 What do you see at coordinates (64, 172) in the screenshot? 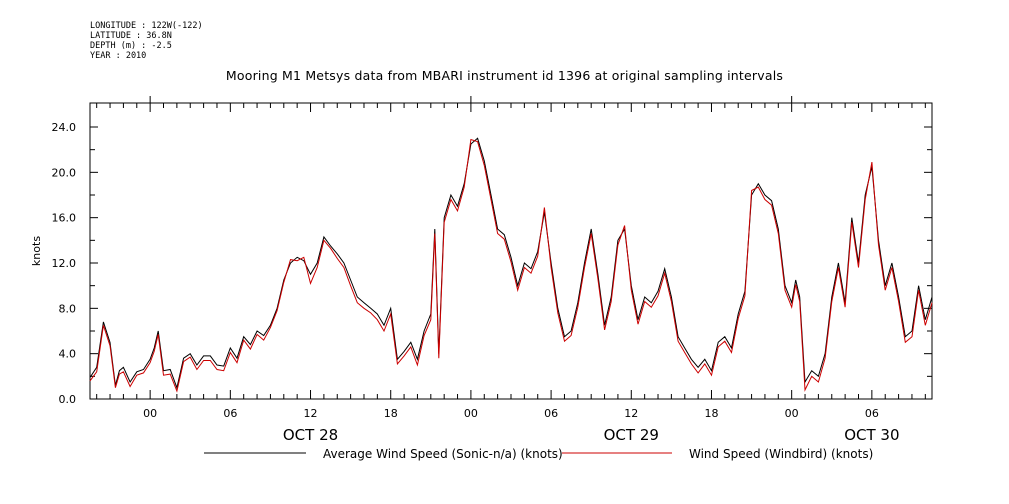
I see `y-tick-label: 20.0` at bounding box center [64, 172].